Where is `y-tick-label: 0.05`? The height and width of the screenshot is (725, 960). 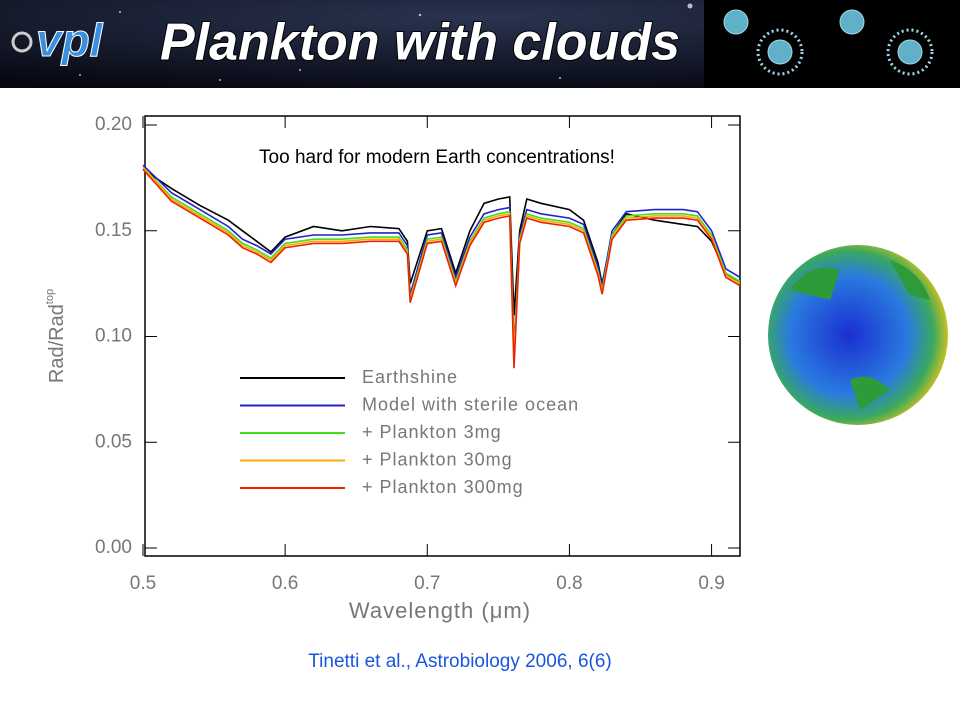 y-tick-label: 0.05 is located at coordinates (113, 441).